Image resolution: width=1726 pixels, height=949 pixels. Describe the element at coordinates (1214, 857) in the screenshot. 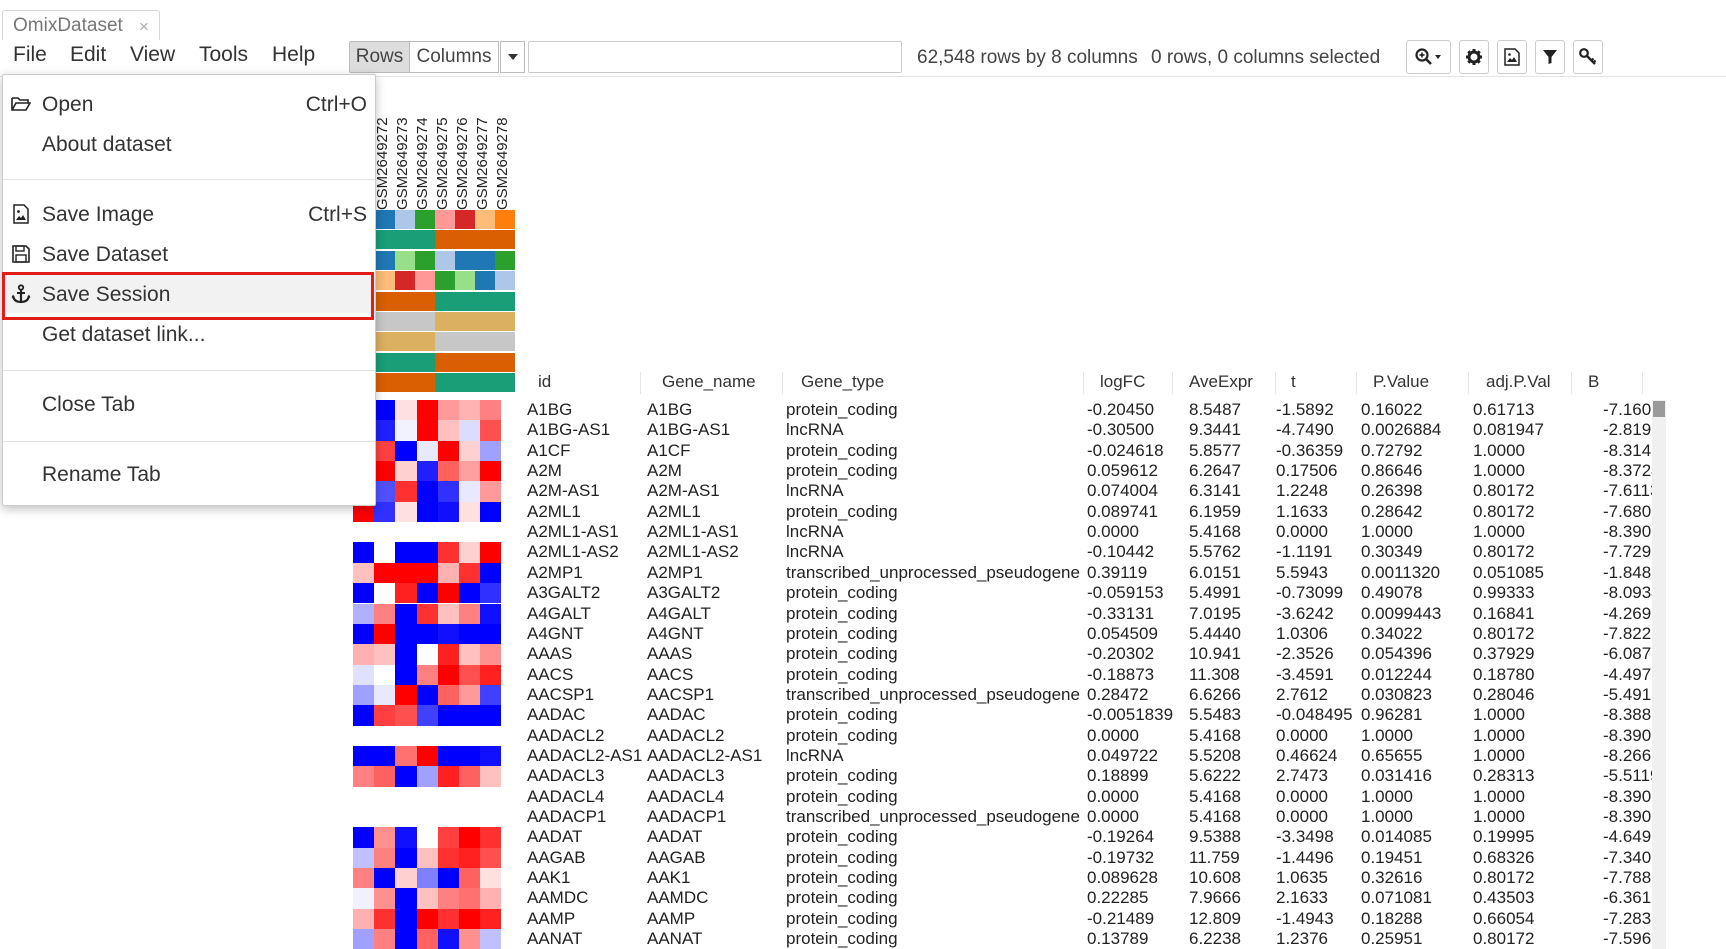

I see `table-cell: 11.759` at that location.